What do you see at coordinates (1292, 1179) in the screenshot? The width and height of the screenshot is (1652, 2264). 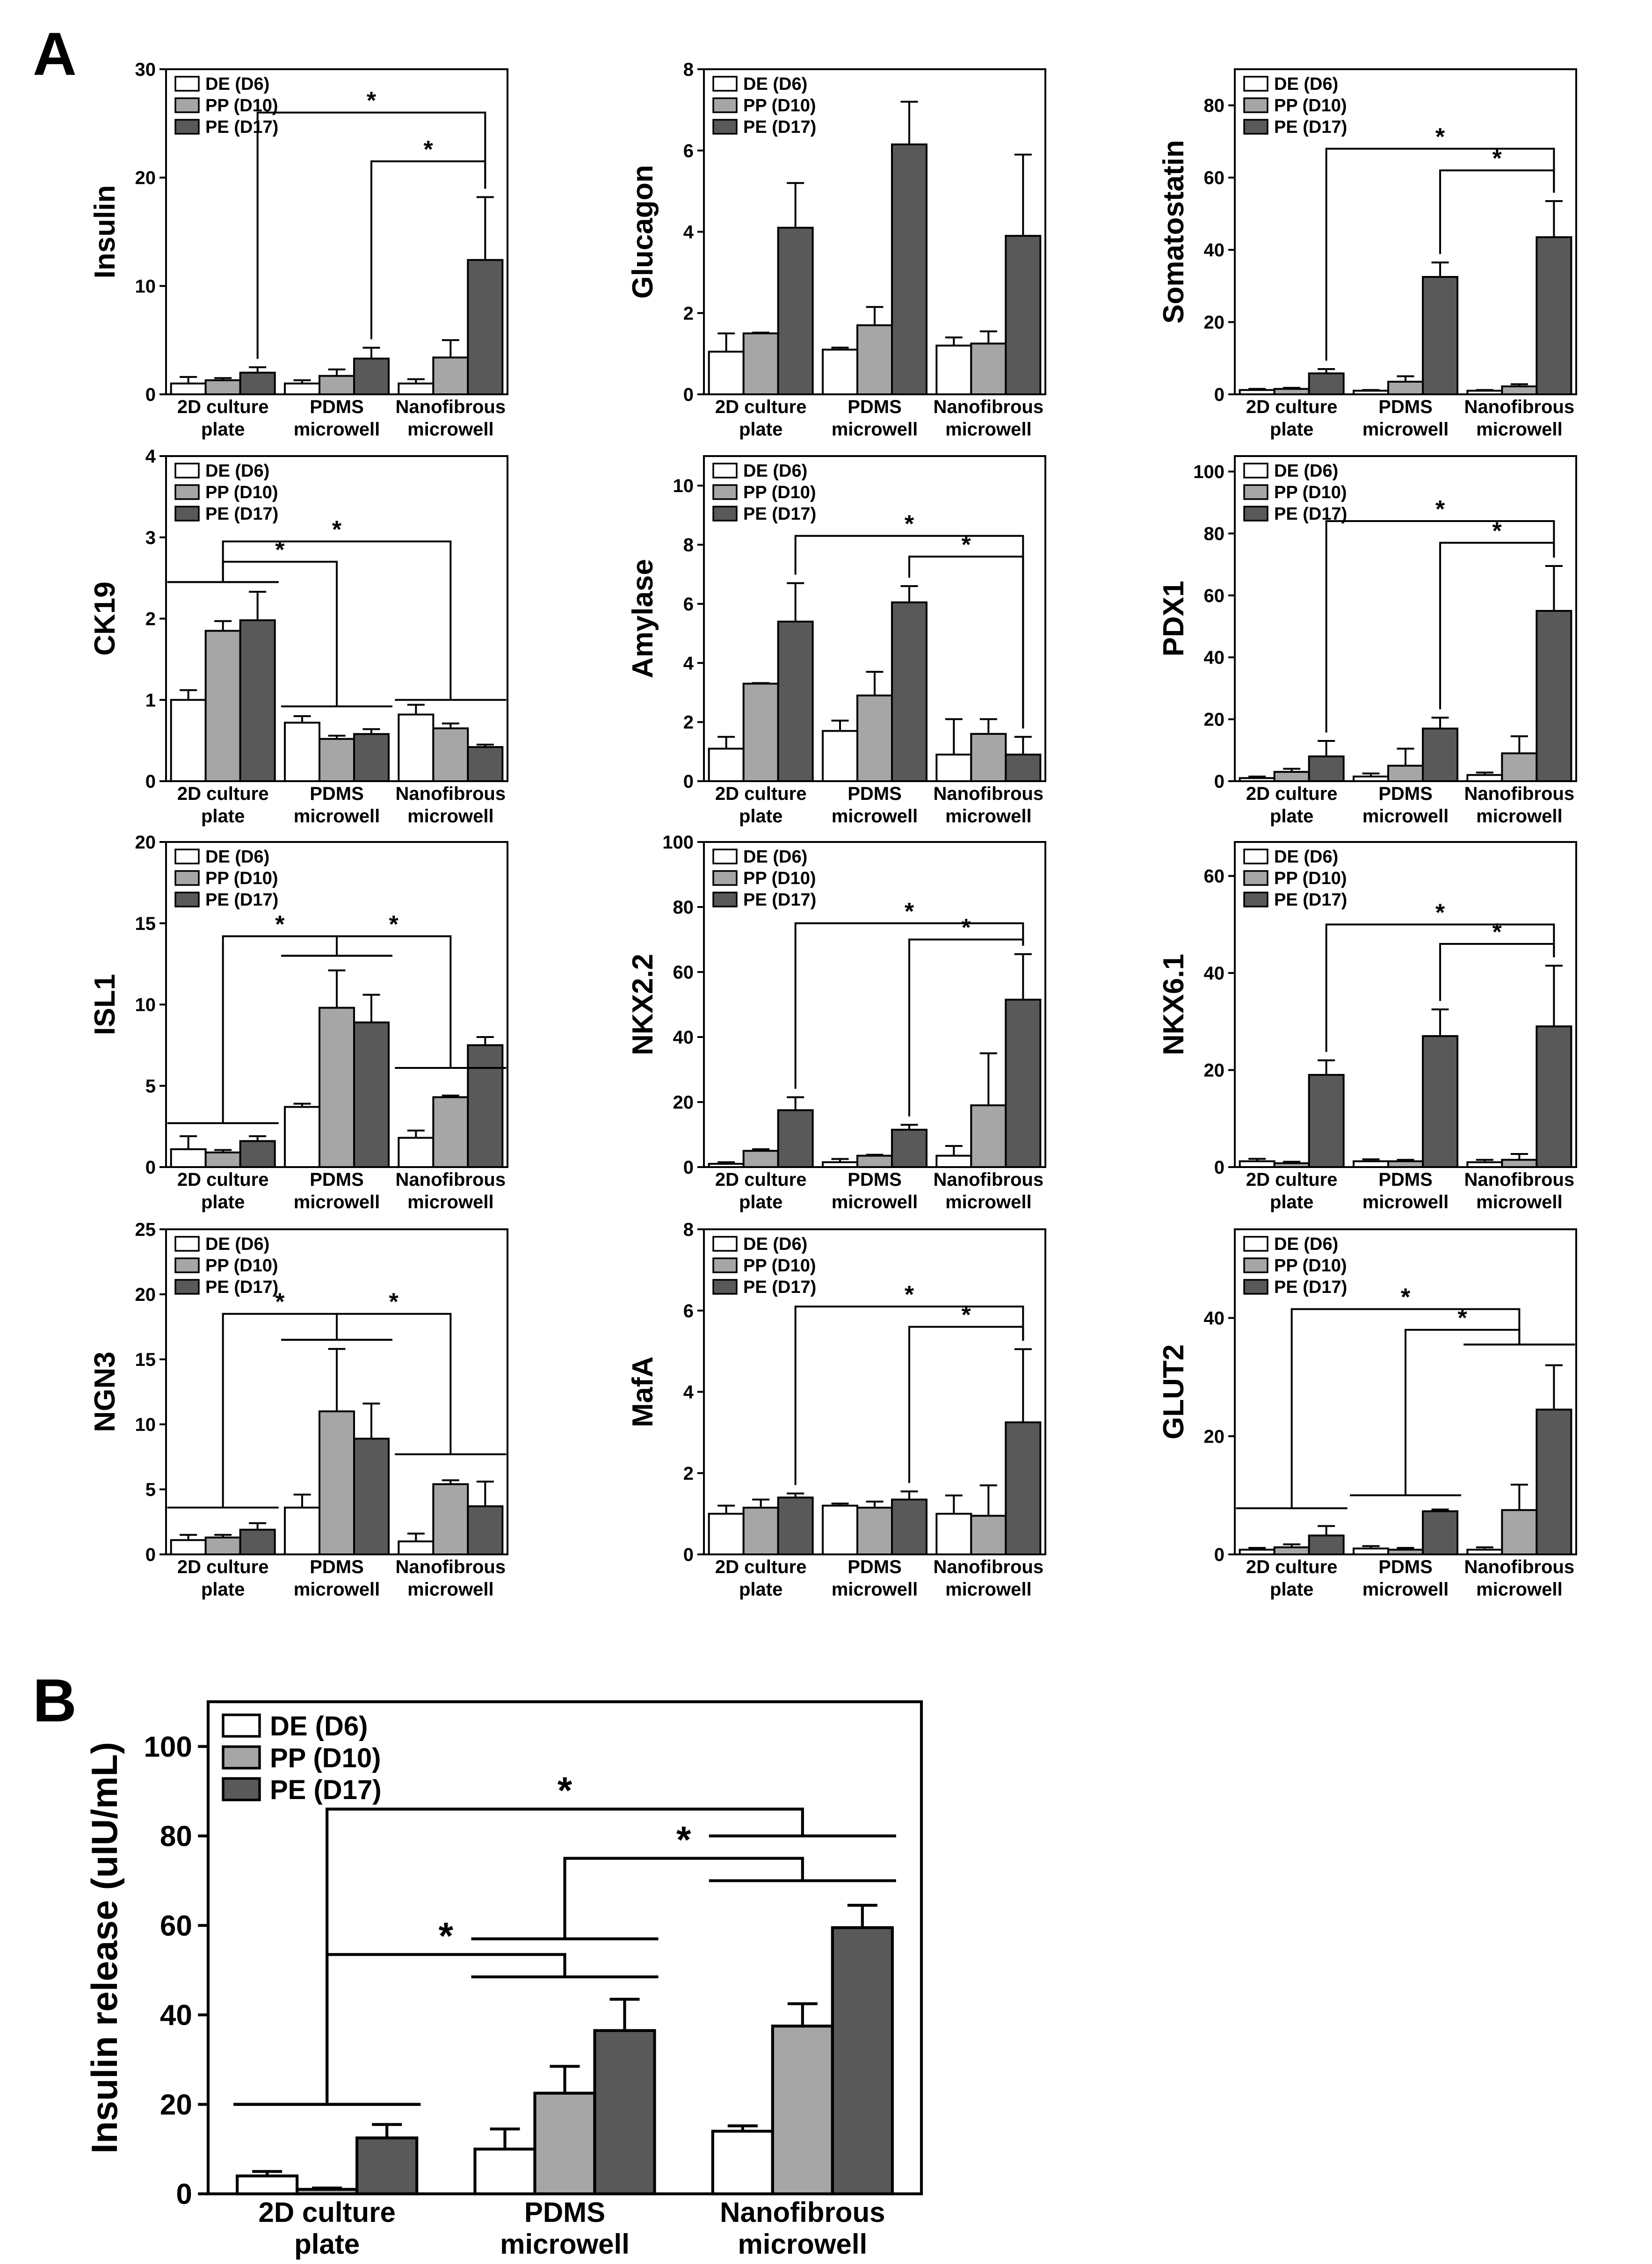 I see `x-category-label: 2D culture` at bounding box center [1292, 1179].